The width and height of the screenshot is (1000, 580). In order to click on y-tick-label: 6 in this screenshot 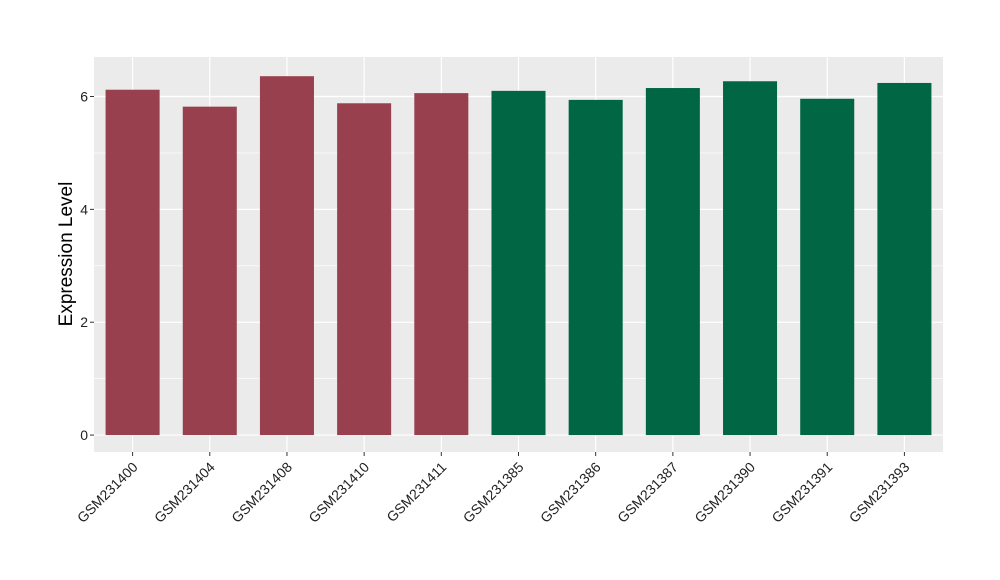, I will do `click(84, 97)`.